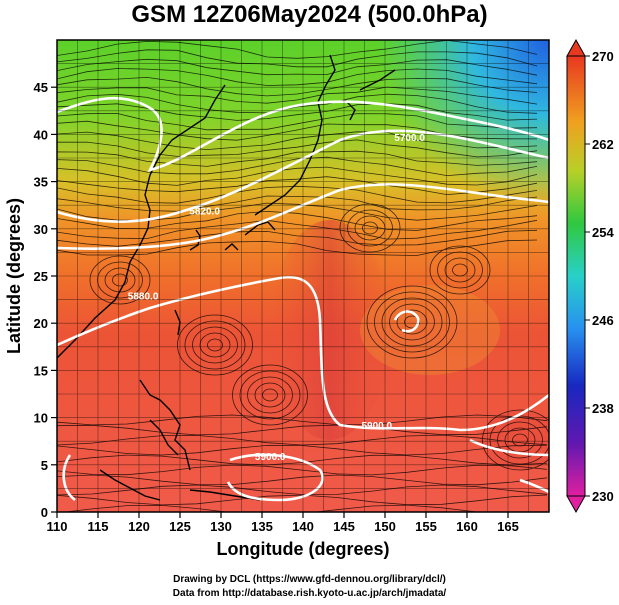  I want to click on contour-label: 5700.0, so click(409, 138).